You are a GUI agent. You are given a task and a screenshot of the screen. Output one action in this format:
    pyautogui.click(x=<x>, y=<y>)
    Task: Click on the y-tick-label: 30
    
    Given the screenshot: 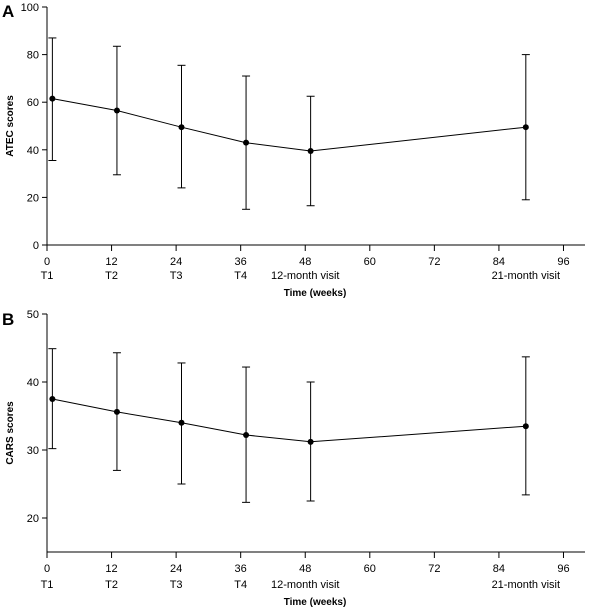 What is the action you would take?
    pyautogui.click(x=33, y=451)
    